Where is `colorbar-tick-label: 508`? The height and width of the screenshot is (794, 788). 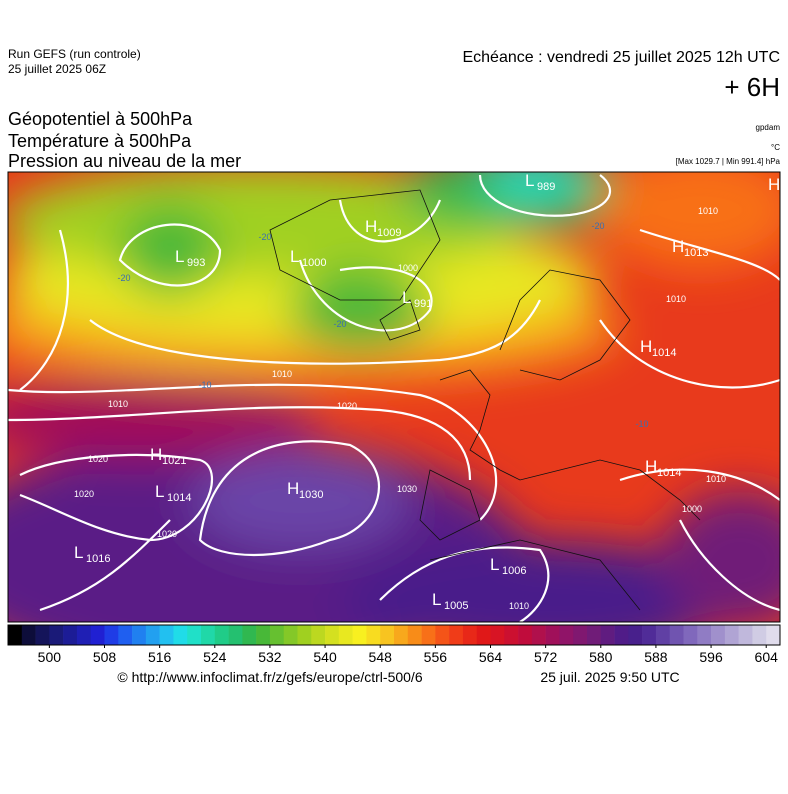 colorbar-tick-label: 508 is located at coordinates (105, 657).